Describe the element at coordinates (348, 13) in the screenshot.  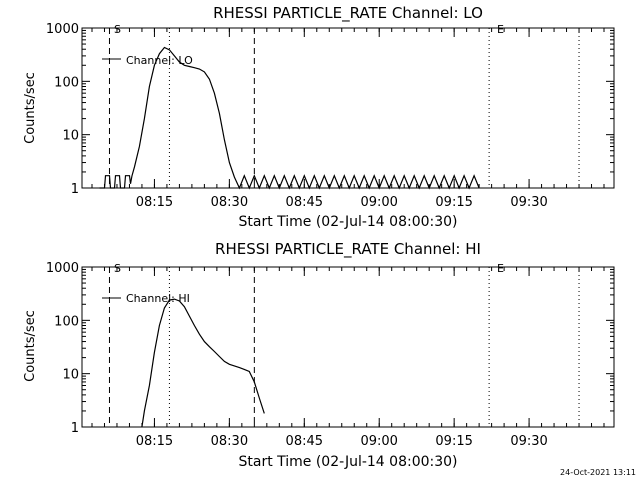
I see `chart-title: RHESSI PARTICLE_RATE Channel: LO` at that location.